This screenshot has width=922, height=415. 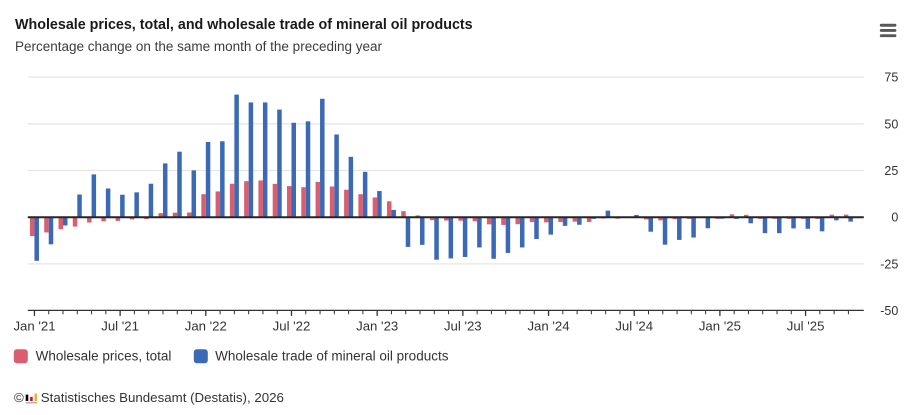 What do you see at coordinates (332, 356) in the screenshot?
I see `svg-text:Wholesale trade of mineral oil: Wholesale trade of mineral oil products` at bounding box center [332, 356].